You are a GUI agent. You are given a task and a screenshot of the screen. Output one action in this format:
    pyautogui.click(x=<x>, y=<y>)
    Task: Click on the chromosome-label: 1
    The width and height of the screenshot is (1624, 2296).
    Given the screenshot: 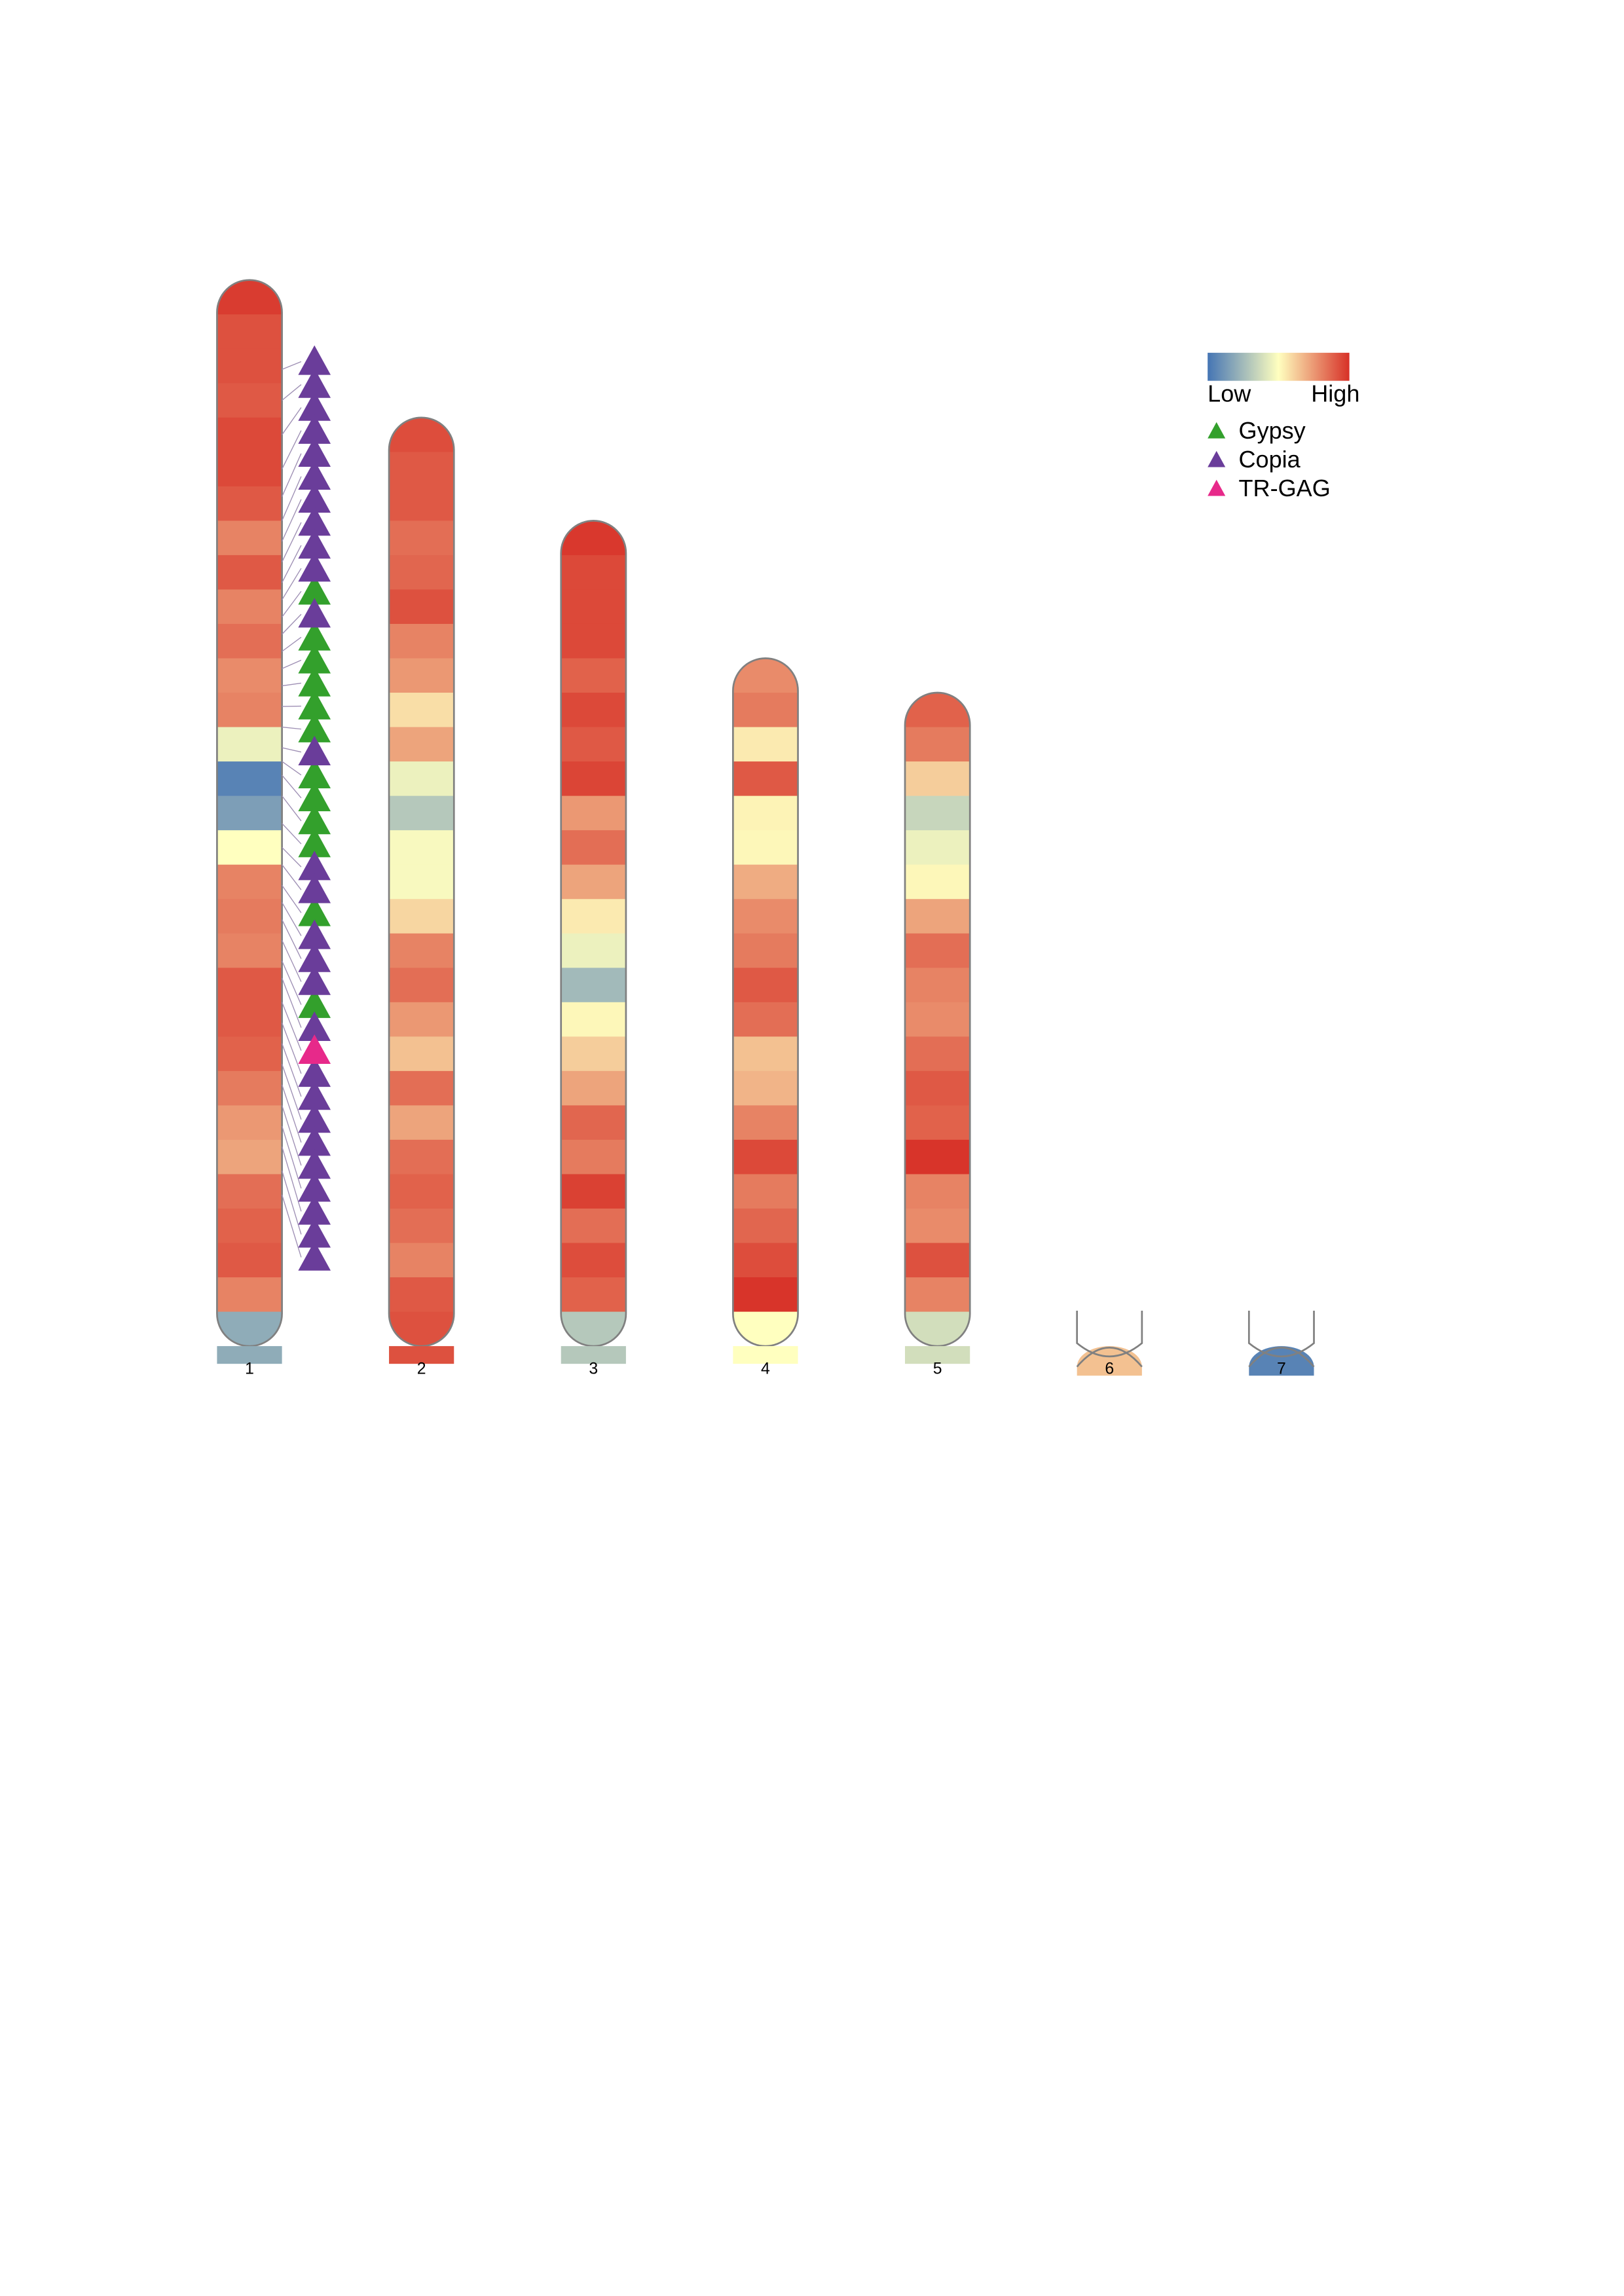 What is the action you would take?
    pyautogui.click(x=249, y=1369)
    